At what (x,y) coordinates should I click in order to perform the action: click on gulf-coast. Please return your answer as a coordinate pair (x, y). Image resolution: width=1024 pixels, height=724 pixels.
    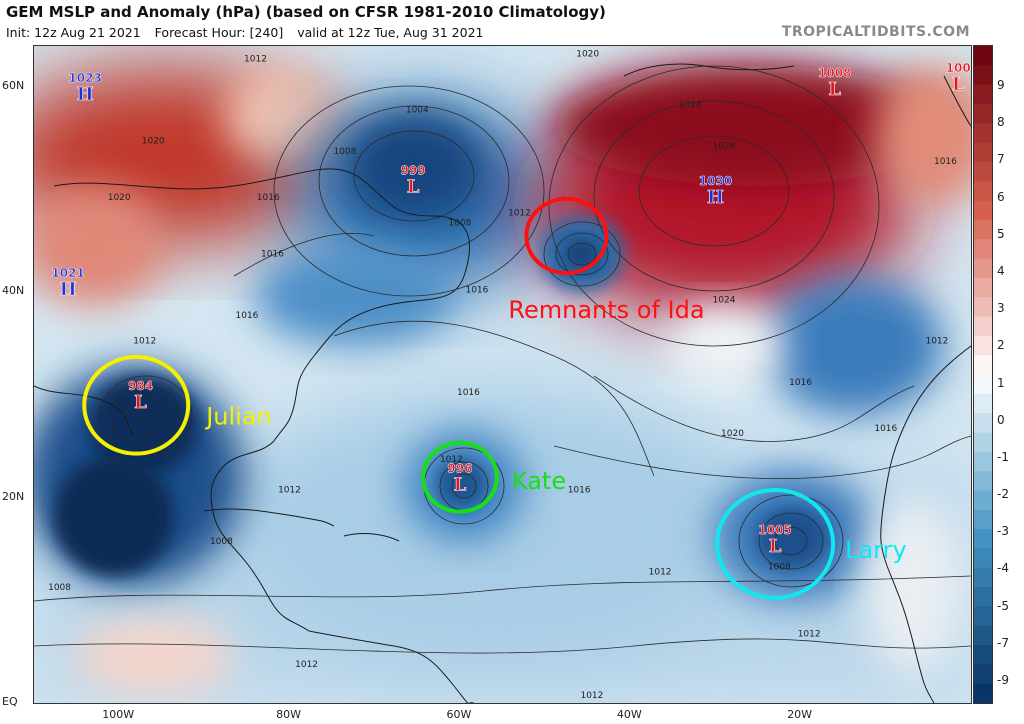
    Looking at the image, I should click on (260, 536).